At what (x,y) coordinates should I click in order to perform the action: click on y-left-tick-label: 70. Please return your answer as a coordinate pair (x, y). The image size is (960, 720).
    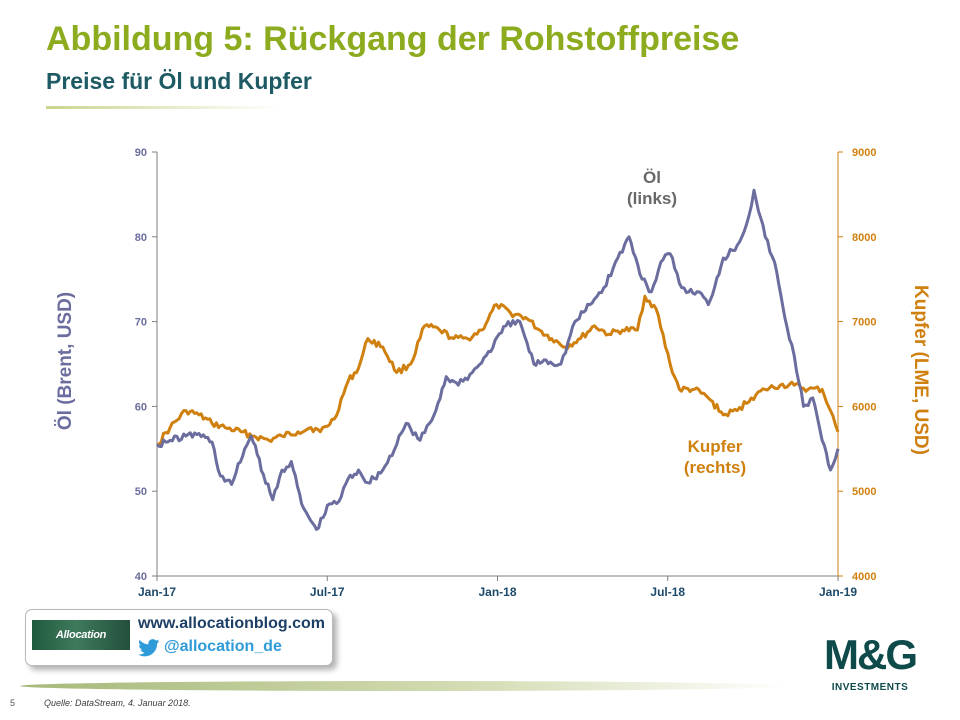
    Looking at the image, I should click on (141, 323).